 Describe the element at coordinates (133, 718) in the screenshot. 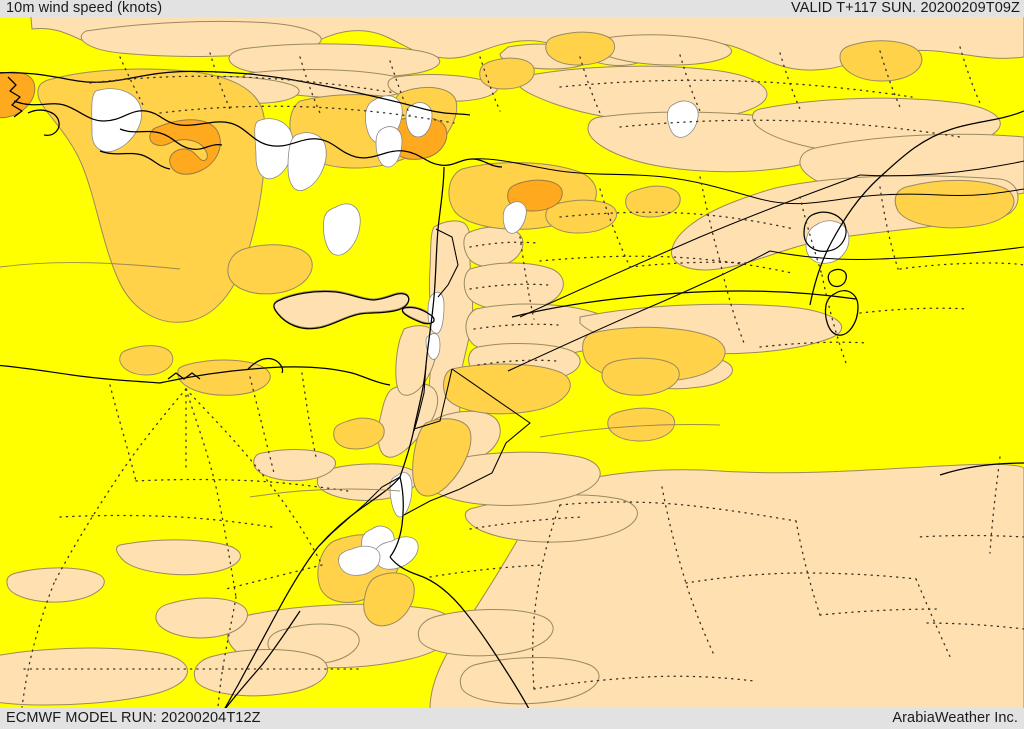

I see `model-run-label: ECMWF MODEL RUN: 20200204T12Z` at that location.